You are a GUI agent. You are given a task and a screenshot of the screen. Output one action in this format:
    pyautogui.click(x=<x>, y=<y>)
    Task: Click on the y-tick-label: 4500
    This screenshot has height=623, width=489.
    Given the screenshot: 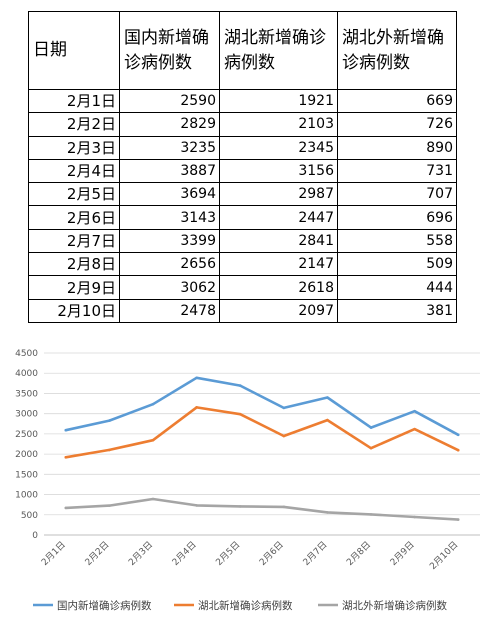 What is the action you would take?
    pyautogui.click(x=26, y=354)
    